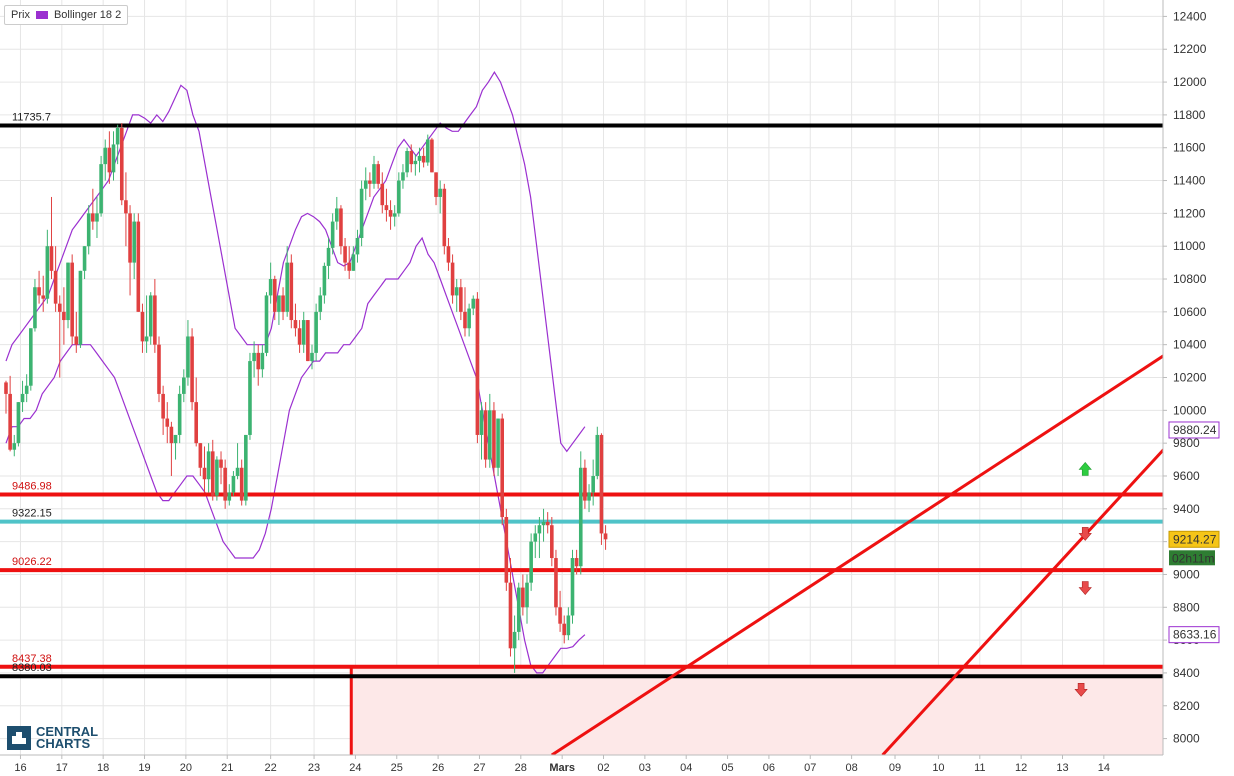  Describe the element at coordinates (1189, 148) in the screenshot. I see `y-tick-label: 11600` at that location.